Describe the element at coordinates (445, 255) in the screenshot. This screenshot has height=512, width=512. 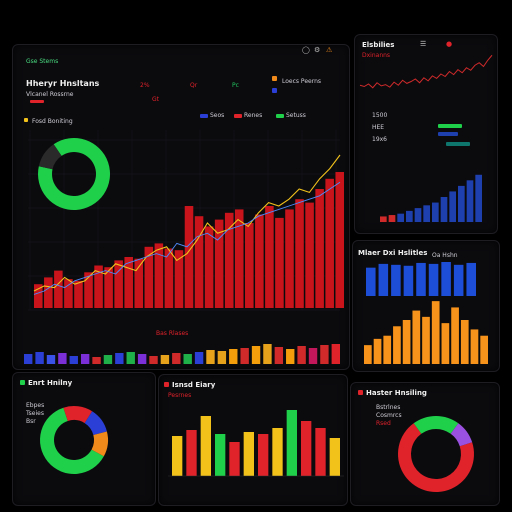
I see `right-mid-subtitle: Oa Hshn` at that location.